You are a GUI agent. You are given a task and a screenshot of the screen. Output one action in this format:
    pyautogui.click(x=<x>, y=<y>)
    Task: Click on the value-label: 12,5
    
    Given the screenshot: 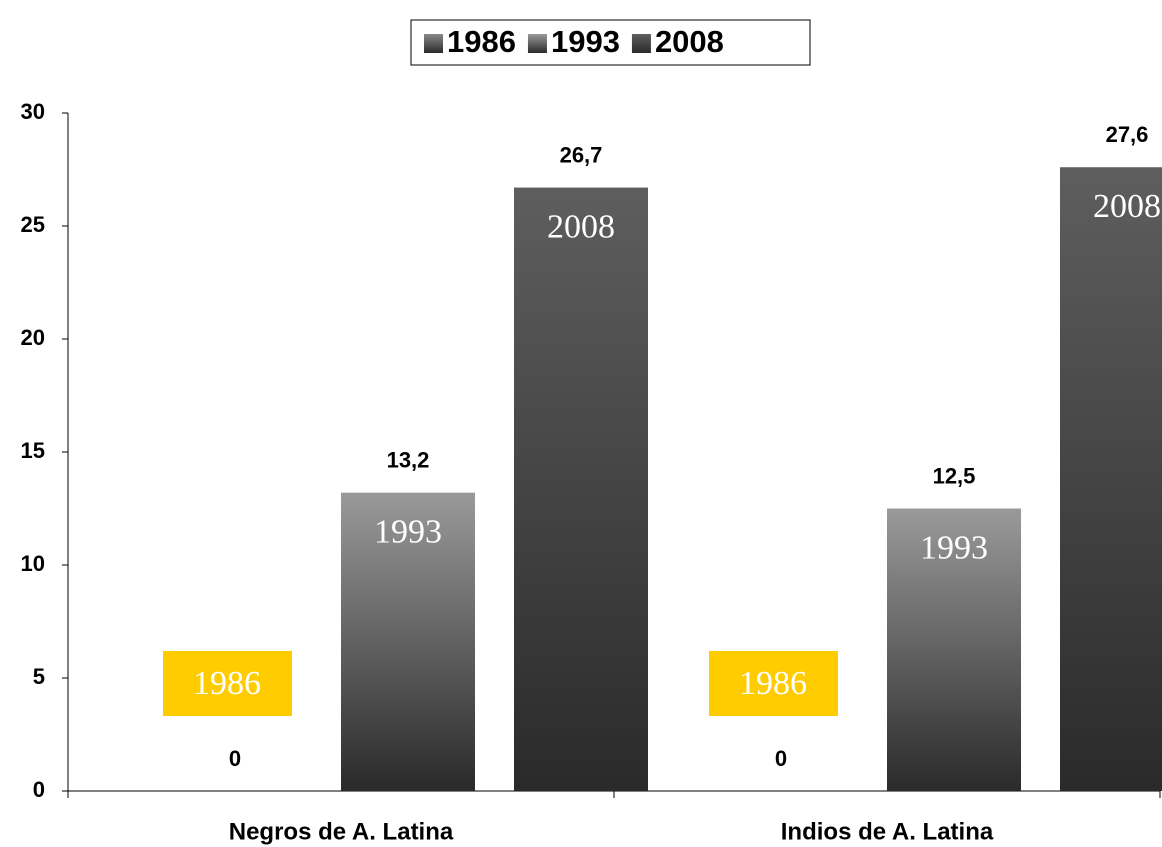 What is the action you would take?
    pyautogui.click(x=954, y=475)
    